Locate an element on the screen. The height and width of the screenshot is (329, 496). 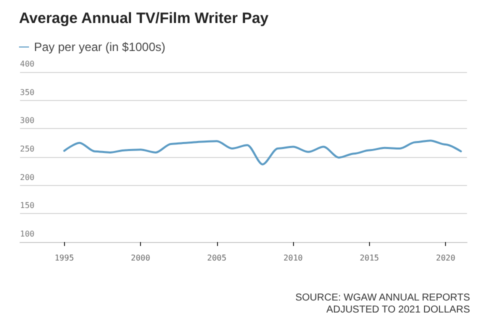
x-tick-label: 2010 is located at coordinates (293, 258).